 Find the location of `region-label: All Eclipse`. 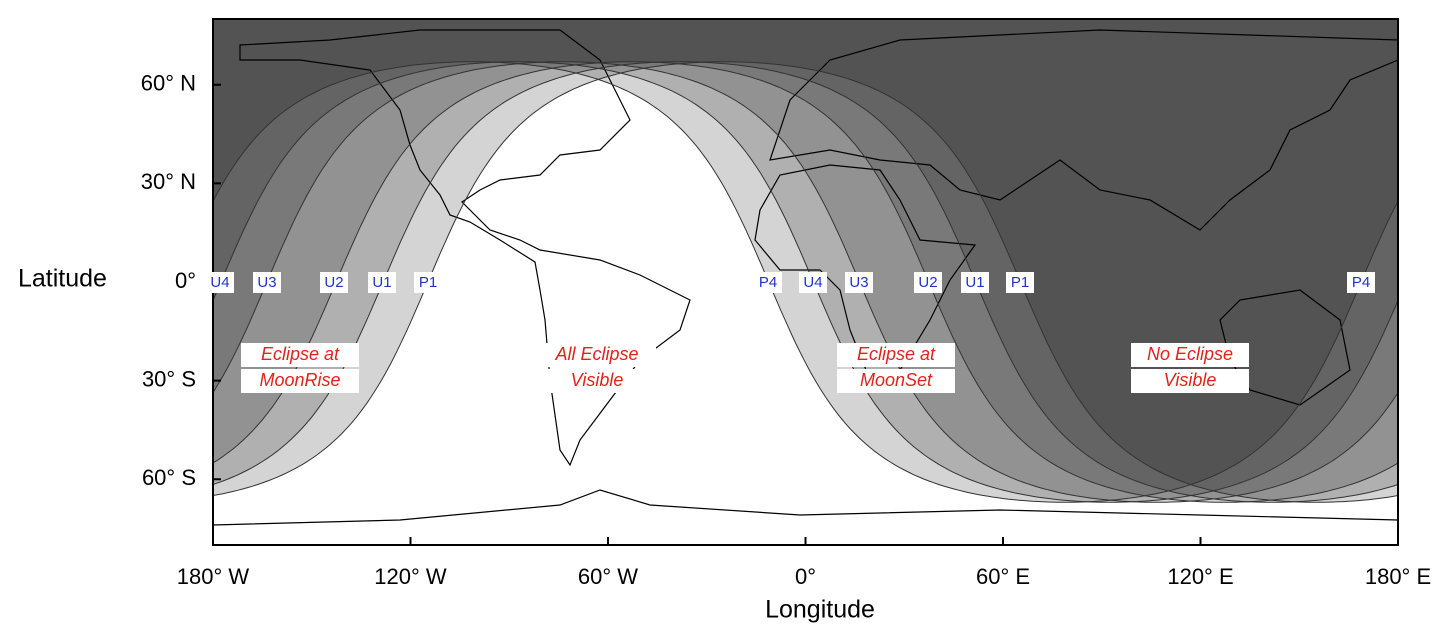

region-label: All Eclipse is located at coordinates (596, 354).